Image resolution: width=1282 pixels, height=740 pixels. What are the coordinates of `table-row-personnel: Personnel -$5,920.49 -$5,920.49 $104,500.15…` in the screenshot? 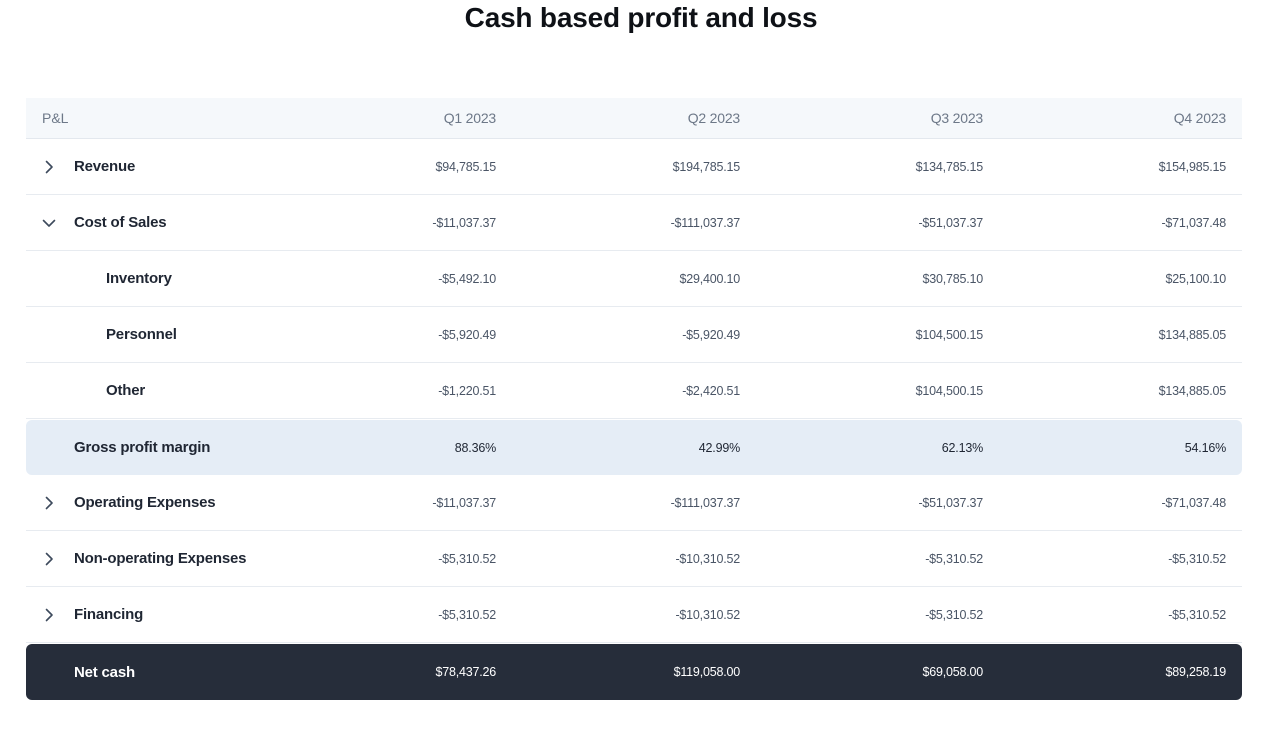 It's located at (634, 335).